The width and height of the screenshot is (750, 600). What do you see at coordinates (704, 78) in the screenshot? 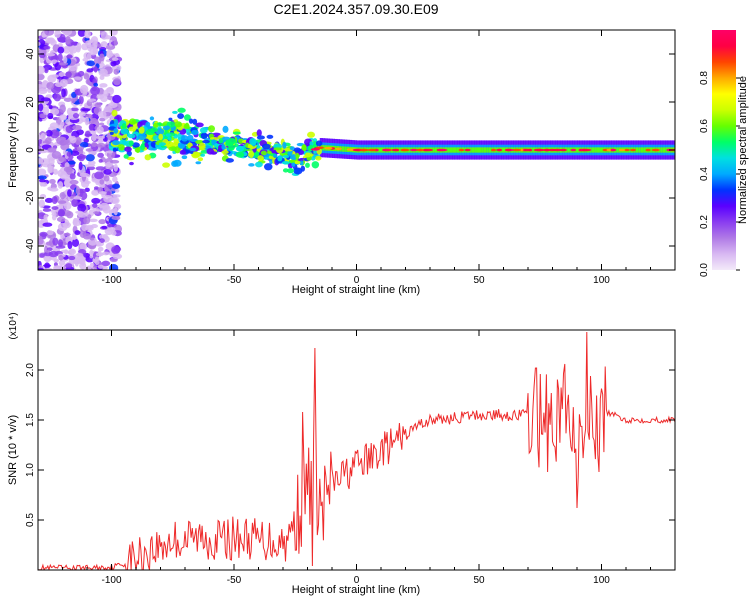
I see `colorbar-tick-label: 0.8` at bounding box center [704, 78].